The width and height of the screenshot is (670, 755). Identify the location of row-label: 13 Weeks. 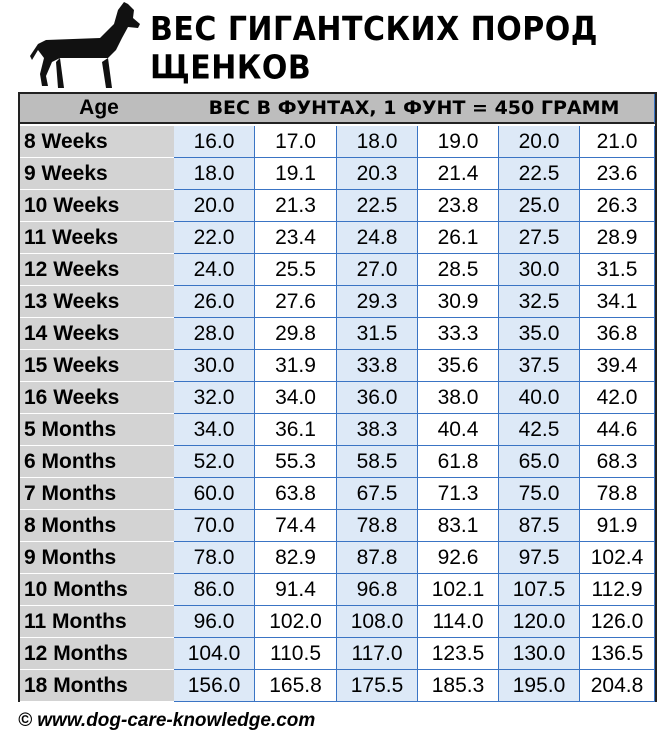
(97, 302).